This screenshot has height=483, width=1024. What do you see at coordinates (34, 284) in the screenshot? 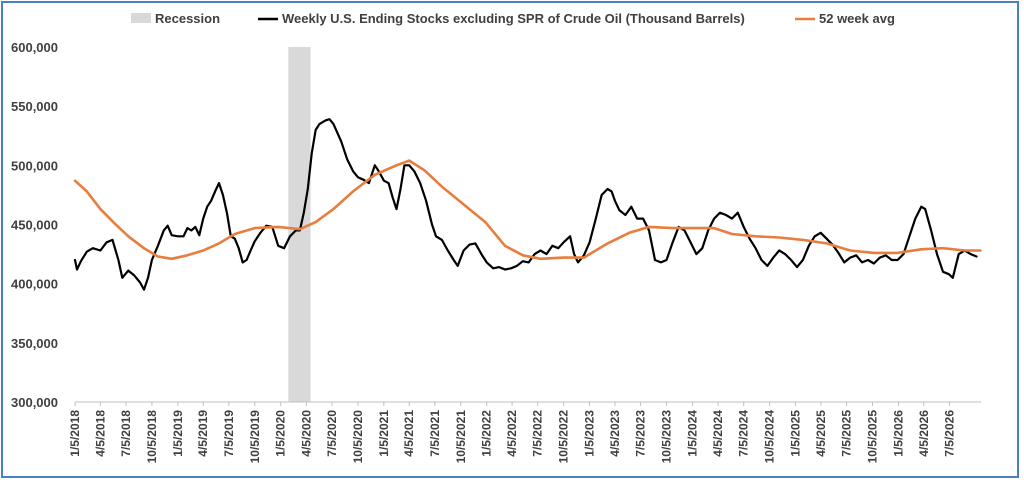
I see `y-tick-label: 400,000` at bounding box center [34, 284].